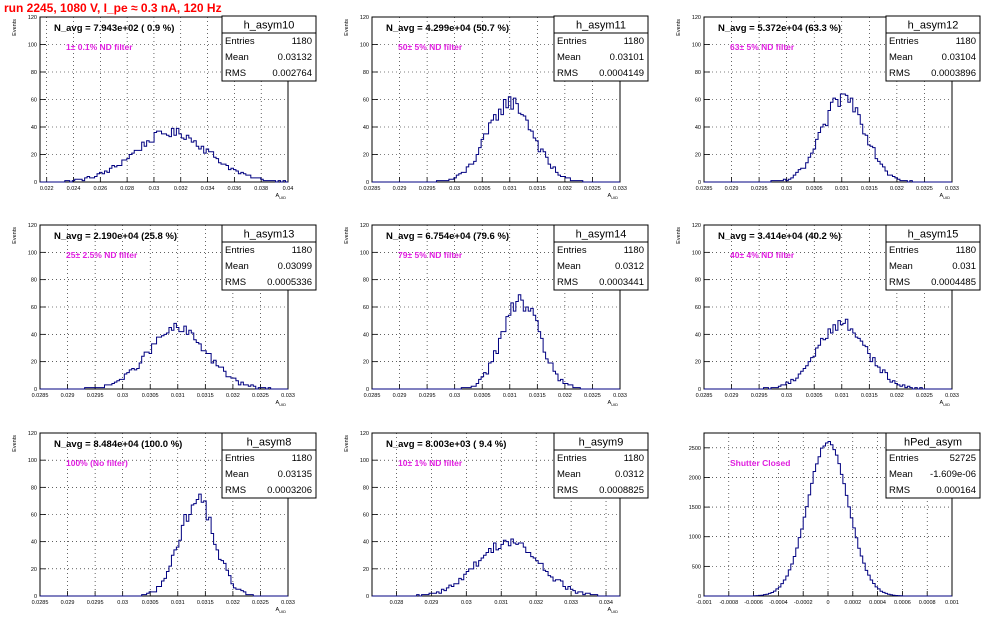 This screenshot has width=996, height=622. What do you see at coordinates (289, 282) in the screenshot?
I see `stats-rms-value: 0.0005336` at bounding box center [289, 282].